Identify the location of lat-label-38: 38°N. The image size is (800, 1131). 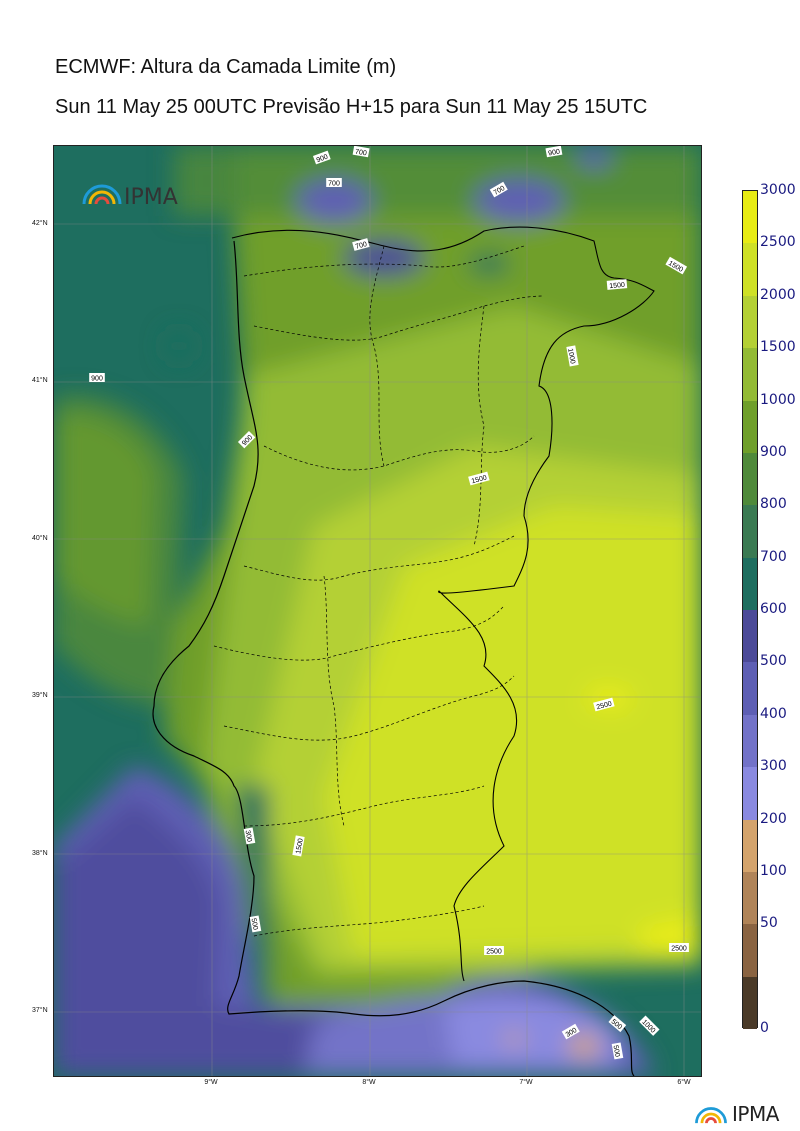
(40, 853).